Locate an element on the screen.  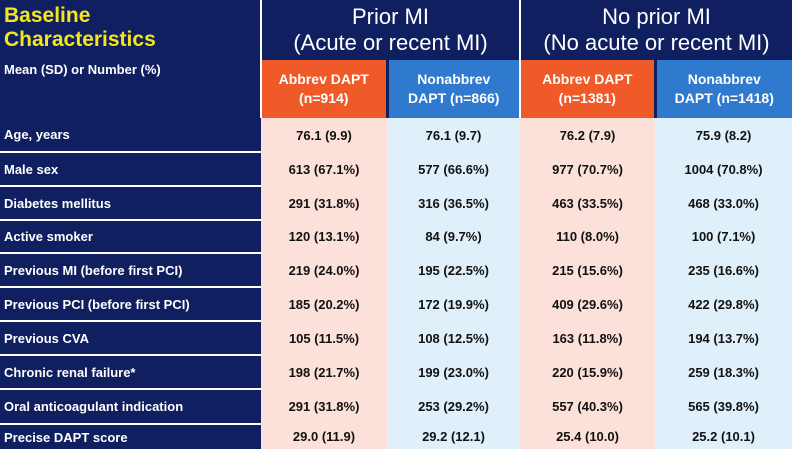
cell-prior-abbrev: 120 (13.1%) is located at coordinates (324, 236).